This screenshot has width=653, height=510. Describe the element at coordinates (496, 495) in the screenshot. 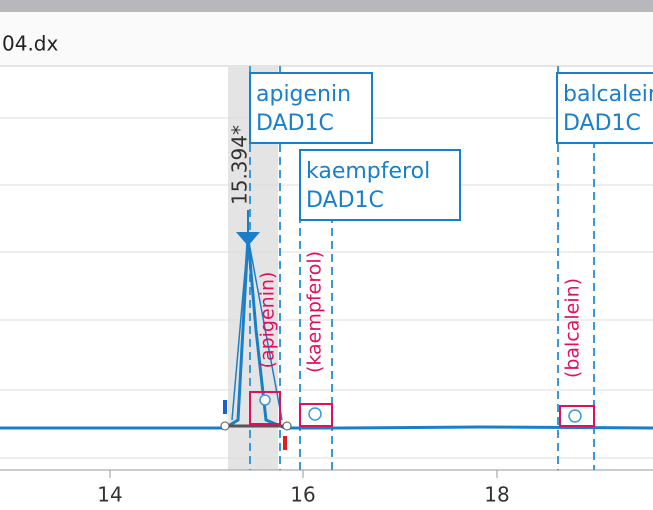

I see `x-tick-label: 18` at that location.